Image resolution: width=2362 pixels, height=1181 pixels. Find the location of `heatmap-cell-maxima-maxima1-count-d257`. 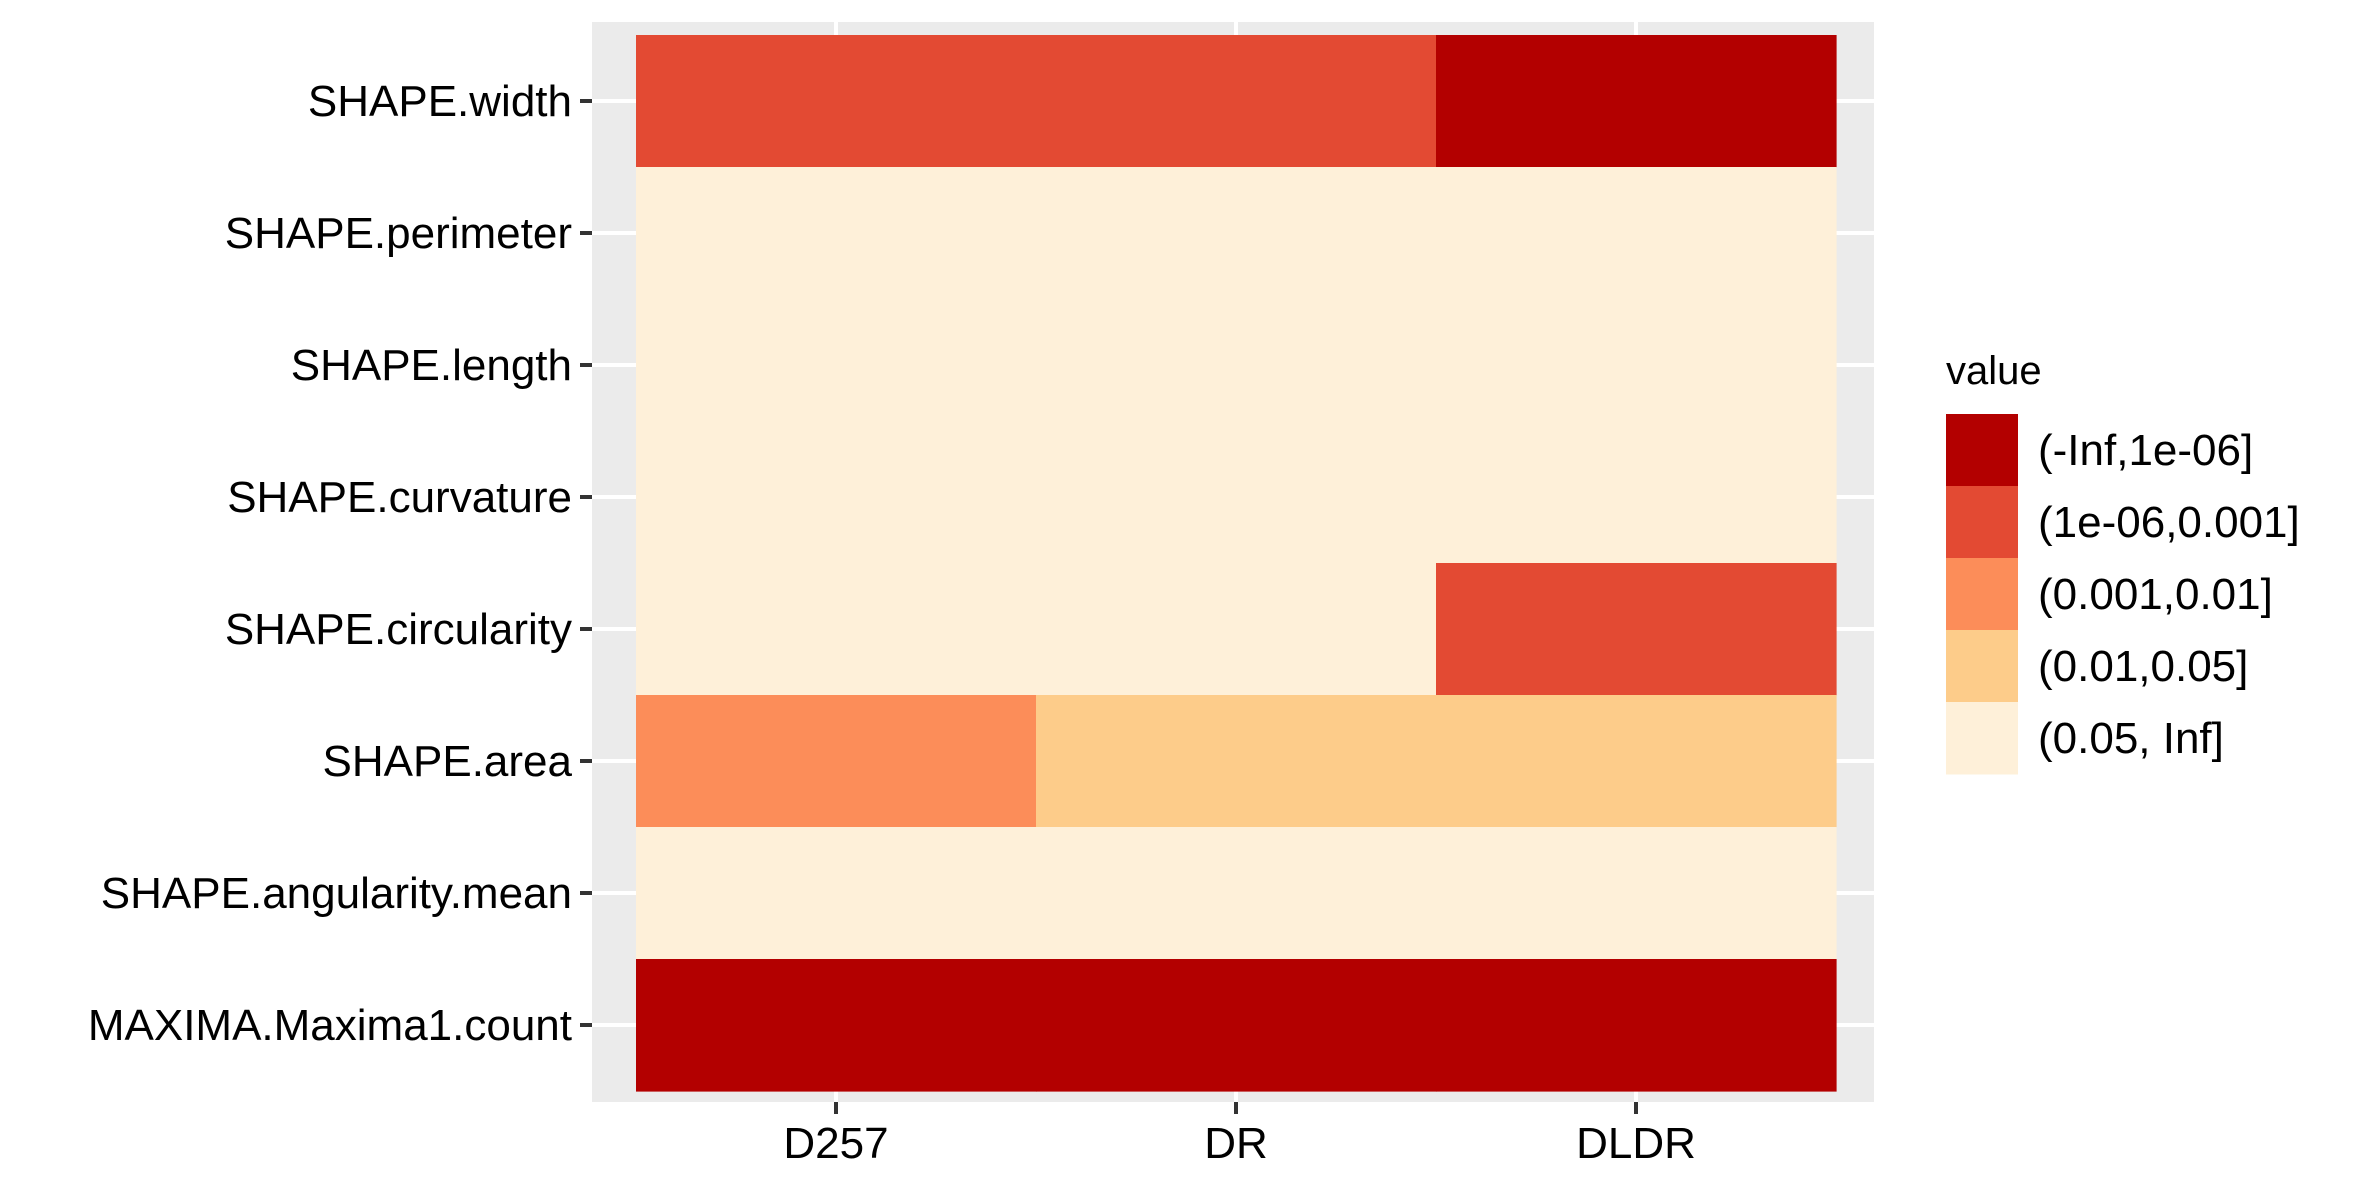

heatmap-cell-maxima-maxima1-count-d257 is located at coordinates (836, 1025).